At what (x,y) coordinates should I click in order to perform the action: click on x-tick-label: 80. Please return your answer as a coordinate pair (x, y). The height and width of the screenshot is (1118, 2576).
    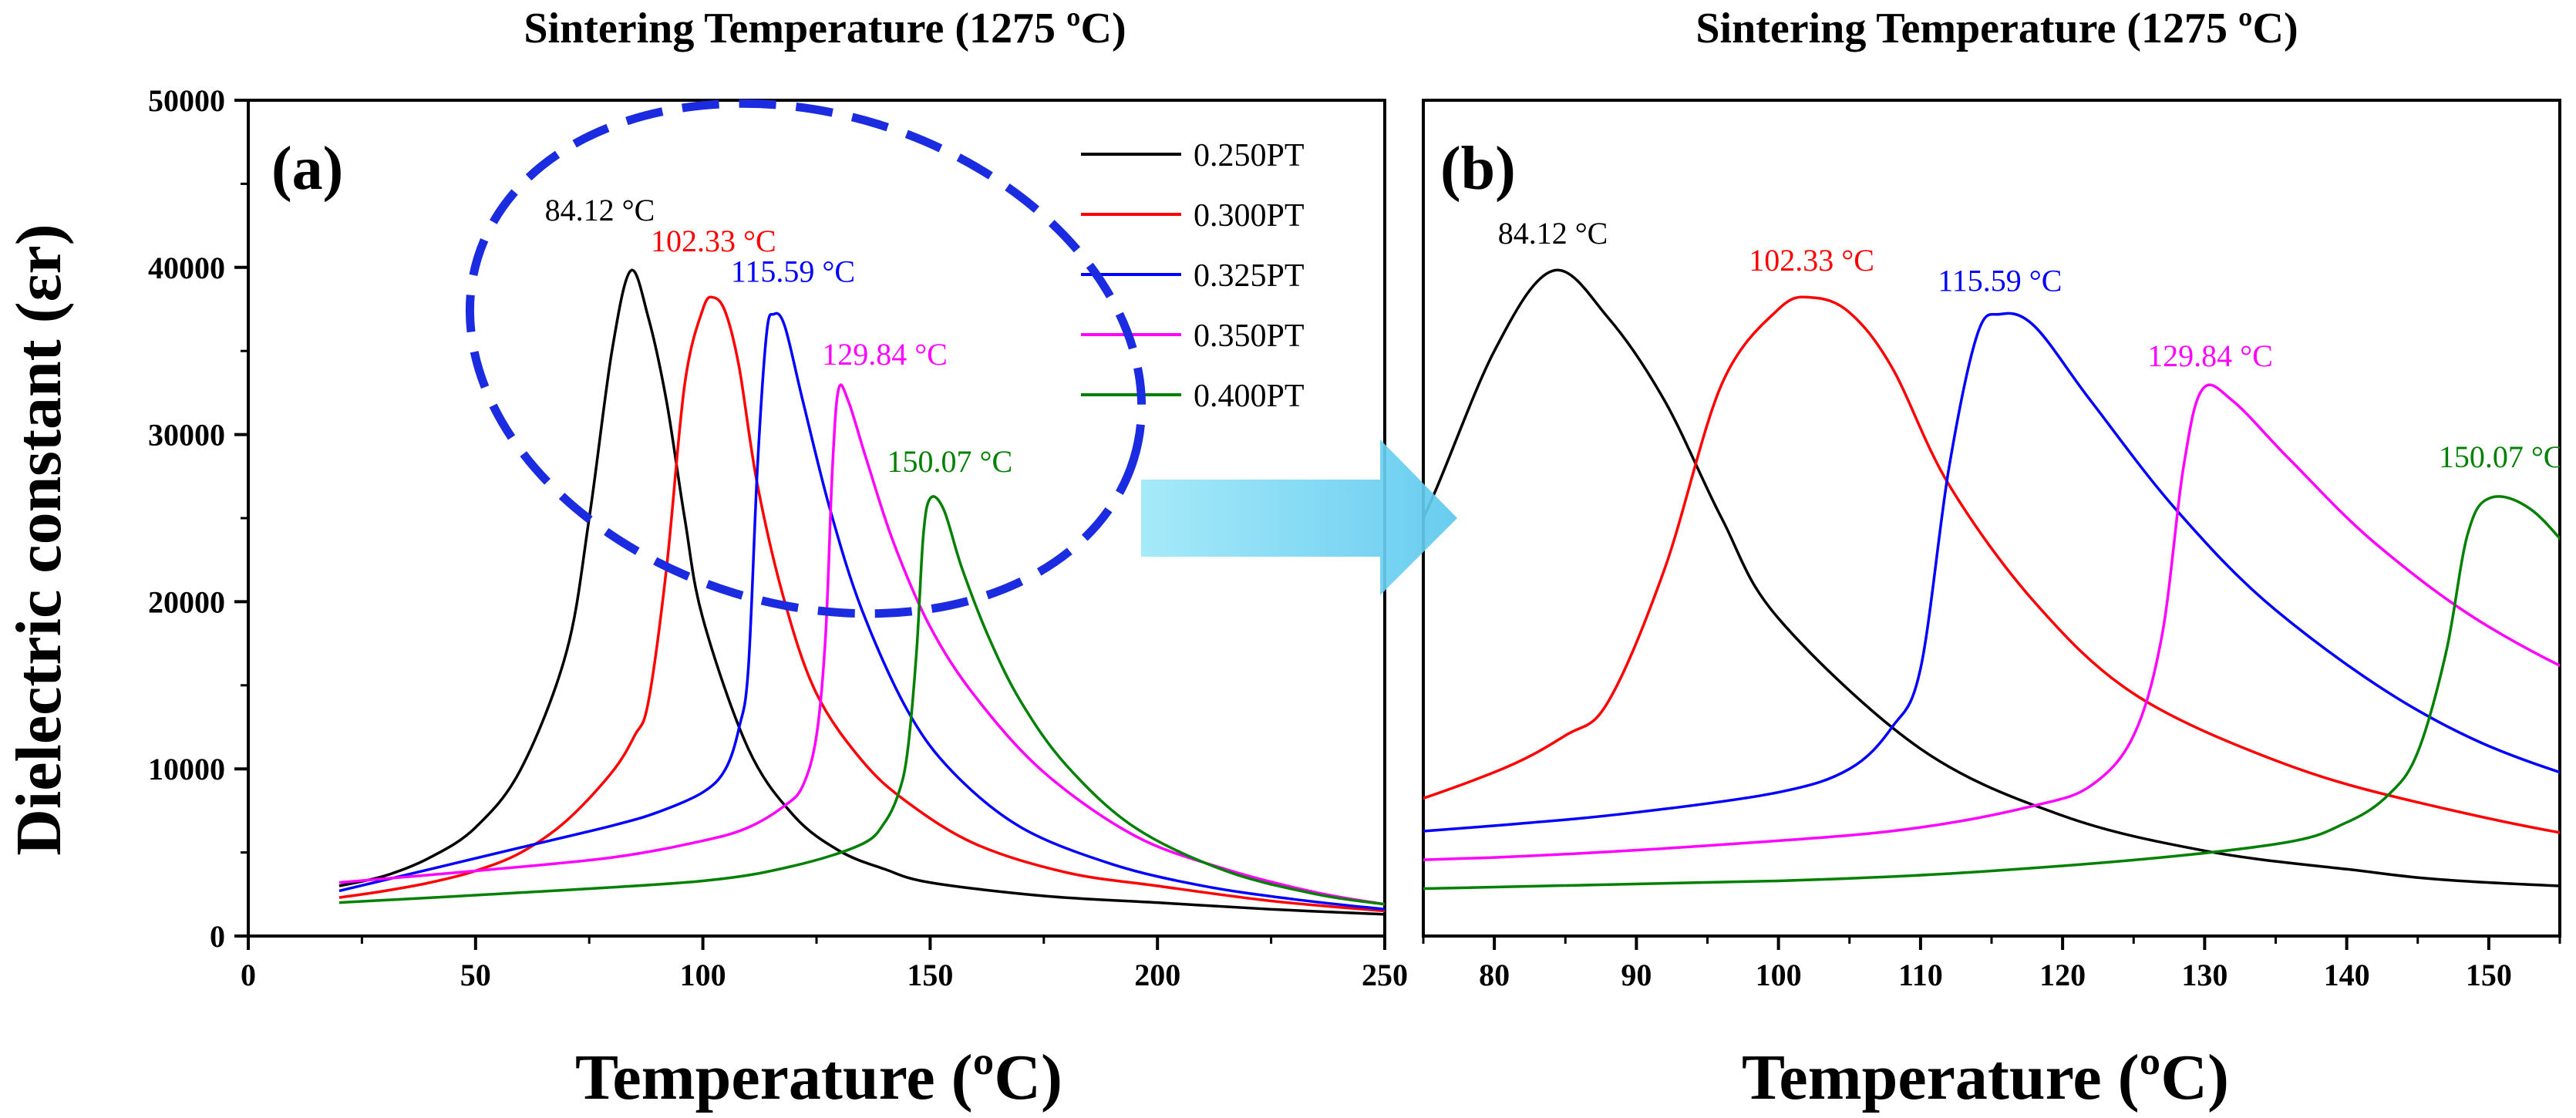
    Looking at the image, I should click on (1494, 975).